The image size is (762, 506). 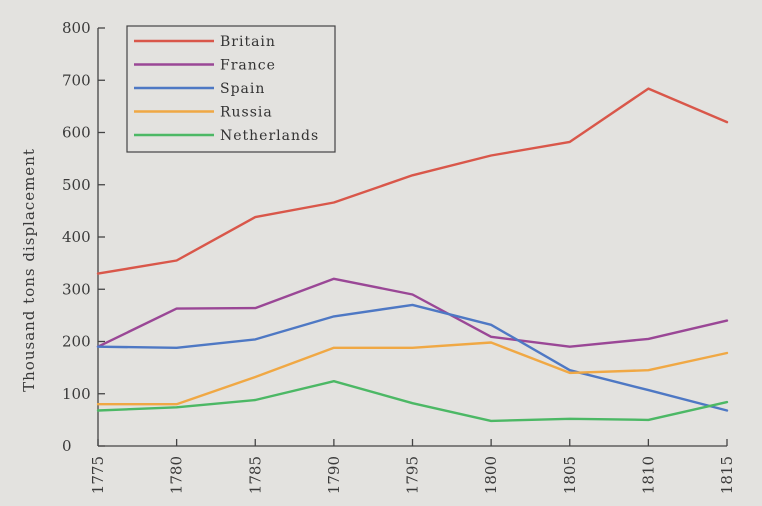 I want to click on x-tick-label: 1775, so click(x=98, y=475).